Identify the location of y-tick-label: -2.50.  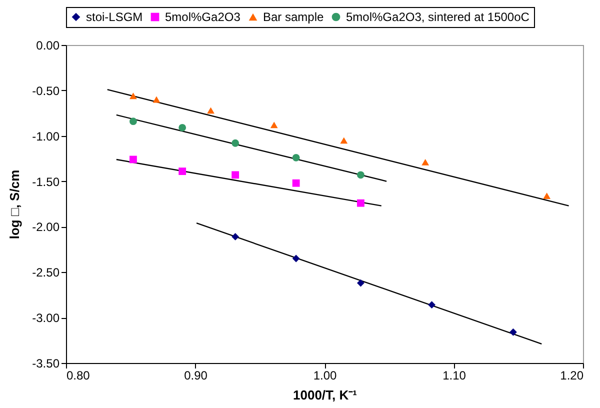
(46, 273).